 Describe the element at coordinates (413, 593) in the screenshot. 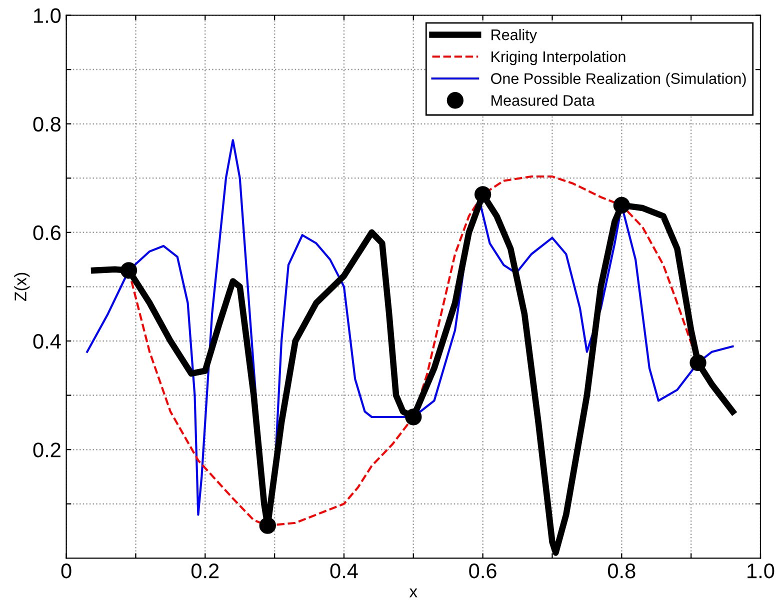

I see `x-axis-title: x` at that location.